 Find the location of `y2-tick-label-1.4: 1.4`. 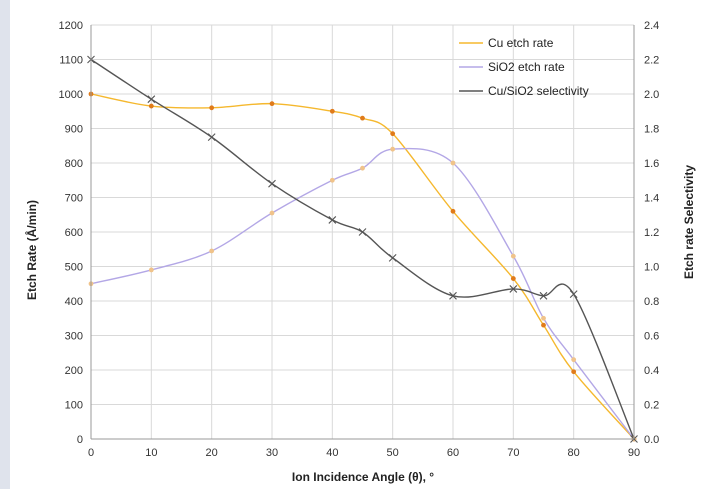

y2-tick-label-1.4: 1.4 is located at coordinates (651, 199).